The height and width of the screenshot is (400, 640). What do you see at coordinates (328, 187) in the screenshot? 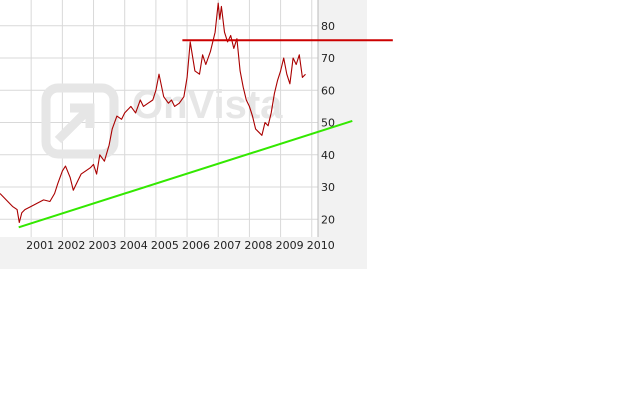
I see `y-tick-label: 30` at bounding box center [328, 187].